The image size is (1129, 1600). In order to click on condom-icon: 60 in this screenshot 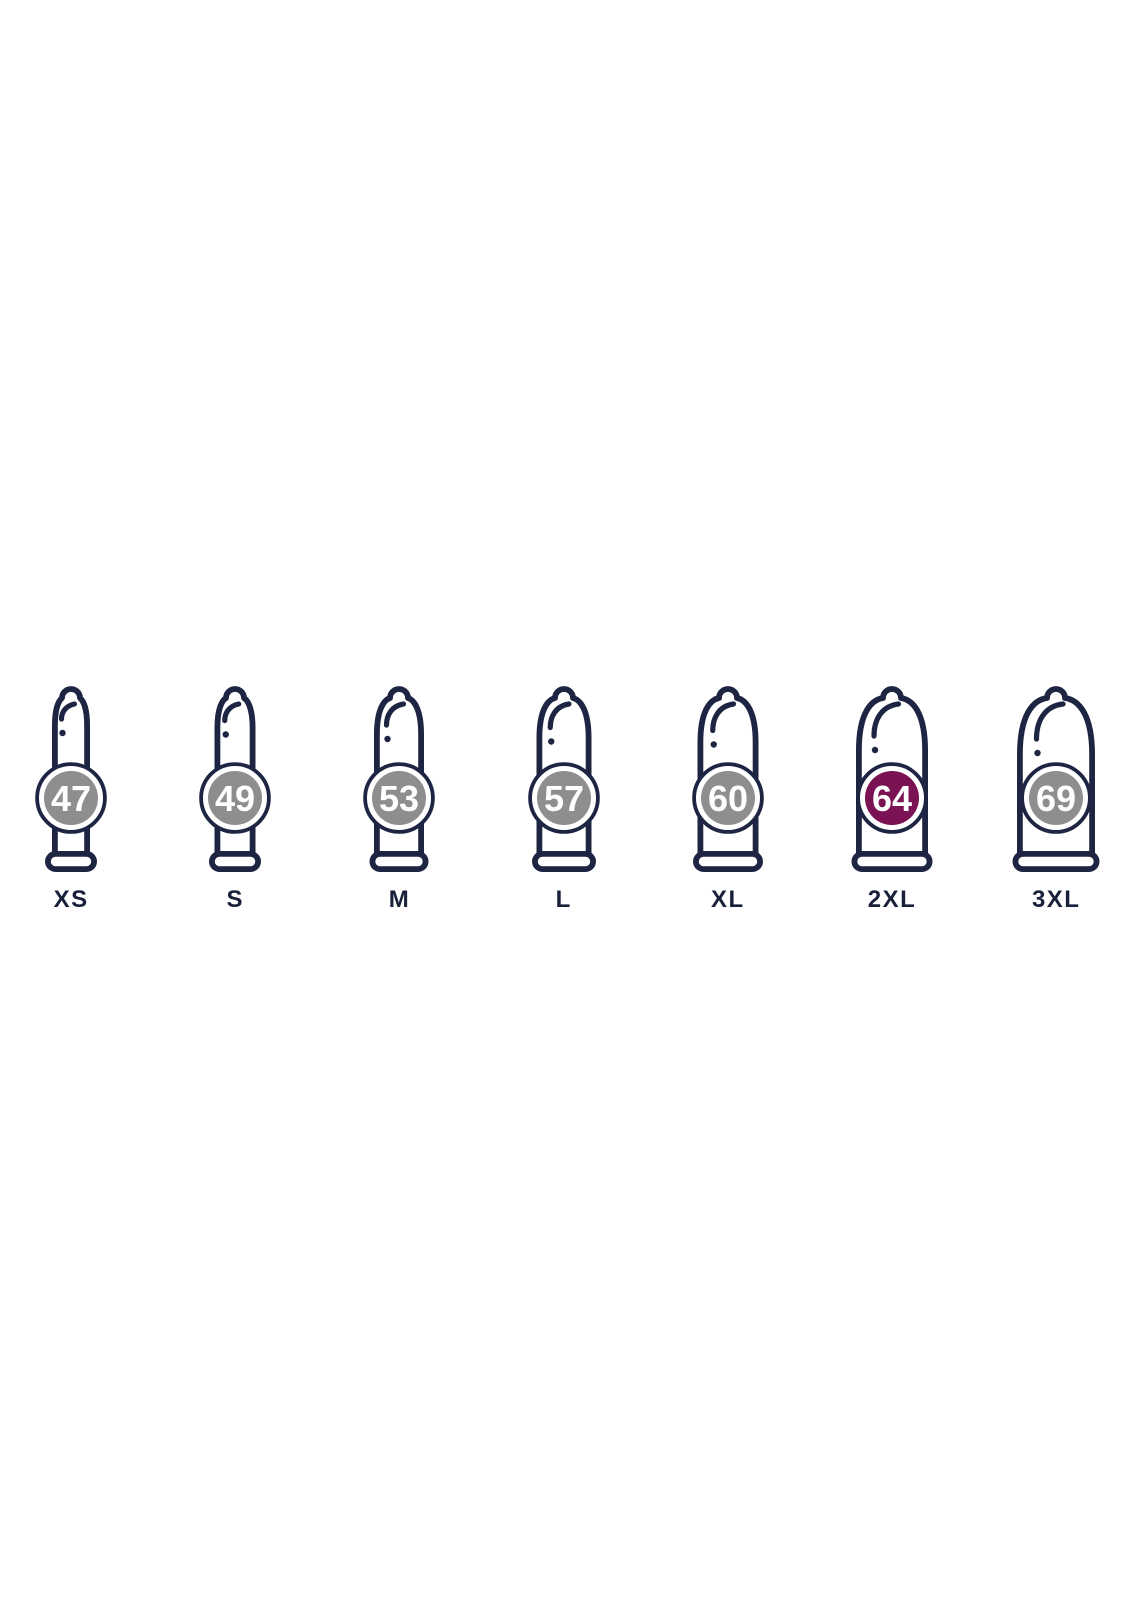, I will do `click(728, 779)`.